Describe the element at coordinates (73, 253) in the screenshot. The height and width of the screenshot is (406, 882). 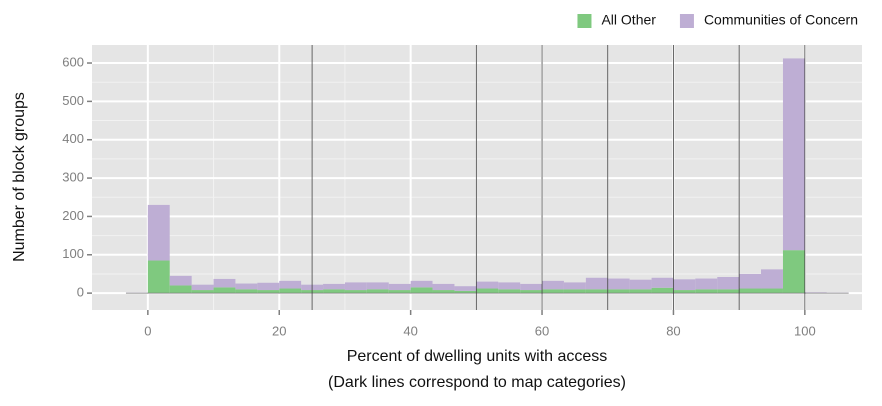
I see `y-tick-label: 100` at that location.